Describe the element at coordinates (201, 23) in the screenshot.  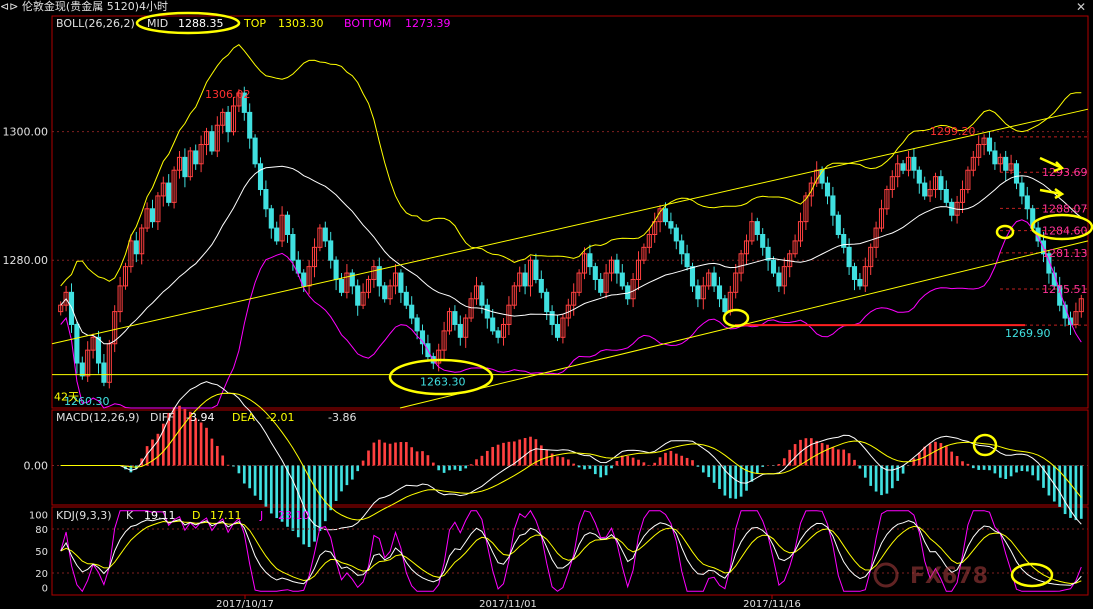
I see `boll-mid-value: 1288.35` at that location.